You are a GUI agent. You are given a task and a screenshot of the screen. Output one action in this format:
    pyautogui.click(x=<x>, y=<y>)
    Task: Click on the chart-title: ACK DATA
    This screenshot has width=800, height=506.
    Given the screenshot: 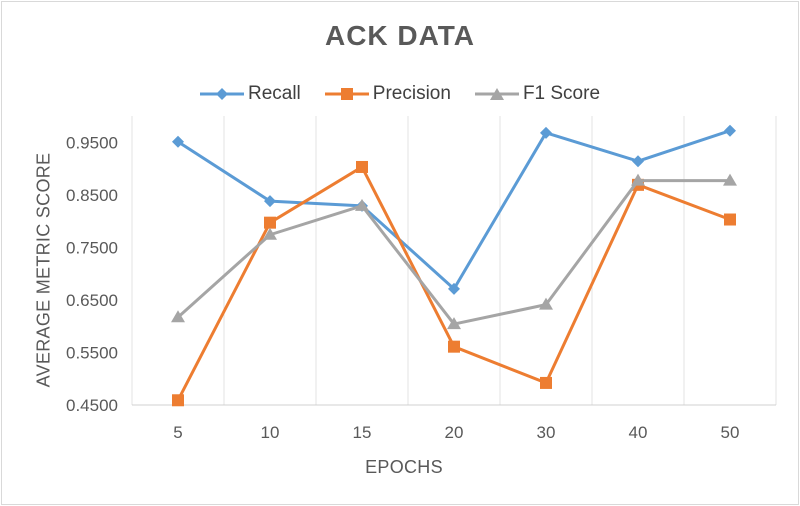 What is the action you would take?
    pyautogui.click(x=400, y=35)
    